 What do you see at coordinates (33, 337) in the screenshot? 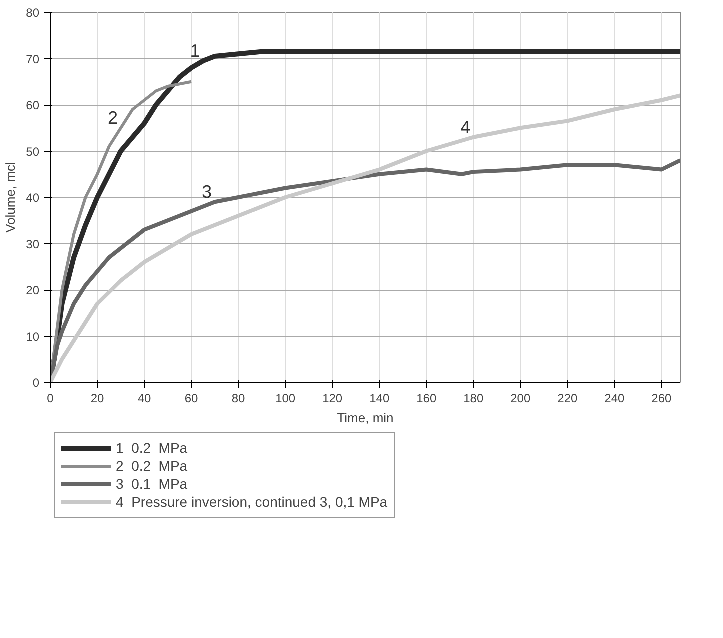
I see `y-tick-label: 10` at bounding box center [33, 337].